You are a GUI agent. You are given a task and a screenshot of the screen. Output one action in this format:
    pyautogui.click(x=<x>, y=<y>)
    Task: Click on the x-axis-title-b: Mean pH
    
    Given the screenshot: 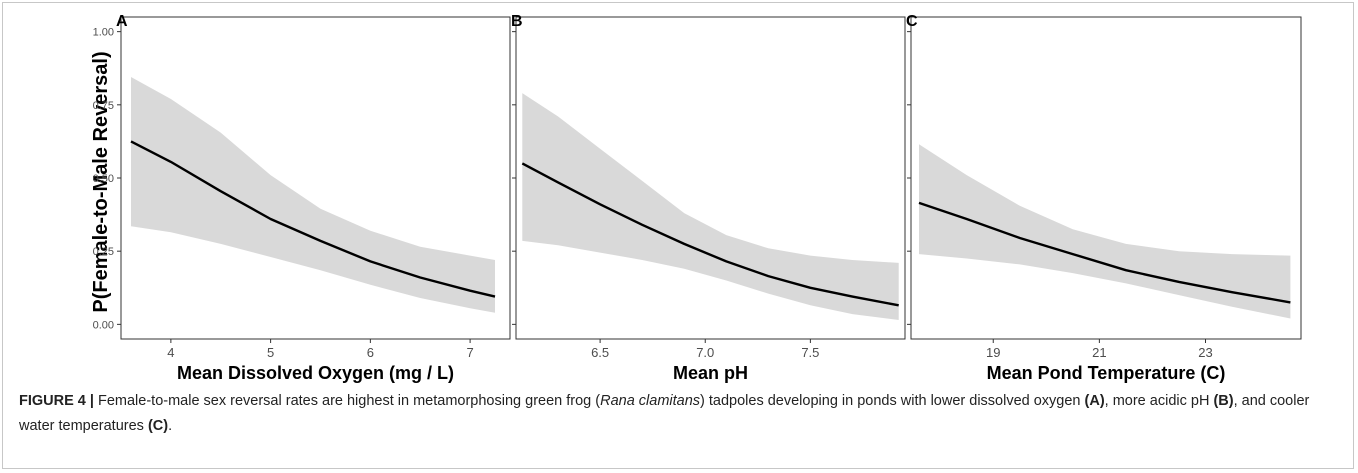 What is the action you would take?
    pyautogui.click(x=710, y=373)
    